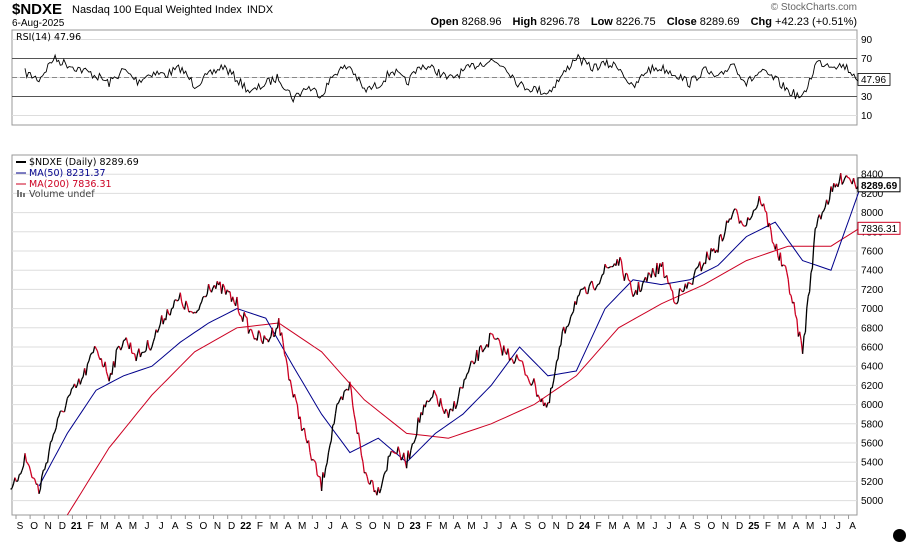 This screenshot has height=544, width=907. What do you see at coordinates (444, 22) in the screenshot?
I see `open-label: Open` at bounding box center [444, 22].